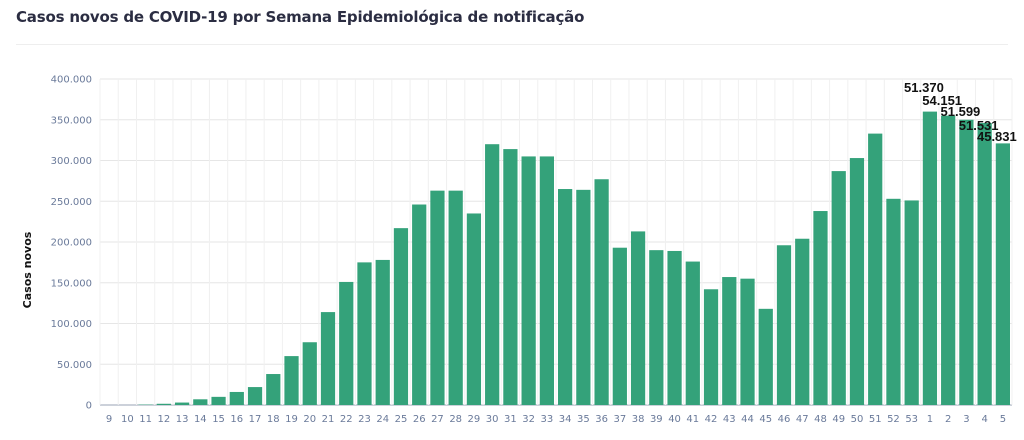 Image resolution: width=1024 pixels, height=440 pixels. I want to click on x-tick-label: 16, so click(236, 419).